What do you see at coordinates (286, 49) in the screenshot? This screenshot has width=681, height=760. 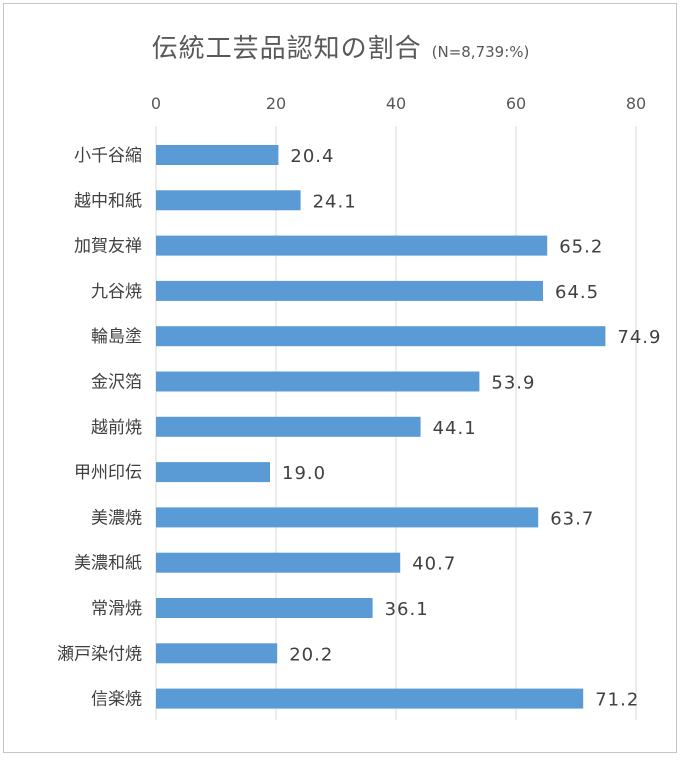 I see `chart-title: 伝統工芸品認知の割合` at bounding box center [286, 49].